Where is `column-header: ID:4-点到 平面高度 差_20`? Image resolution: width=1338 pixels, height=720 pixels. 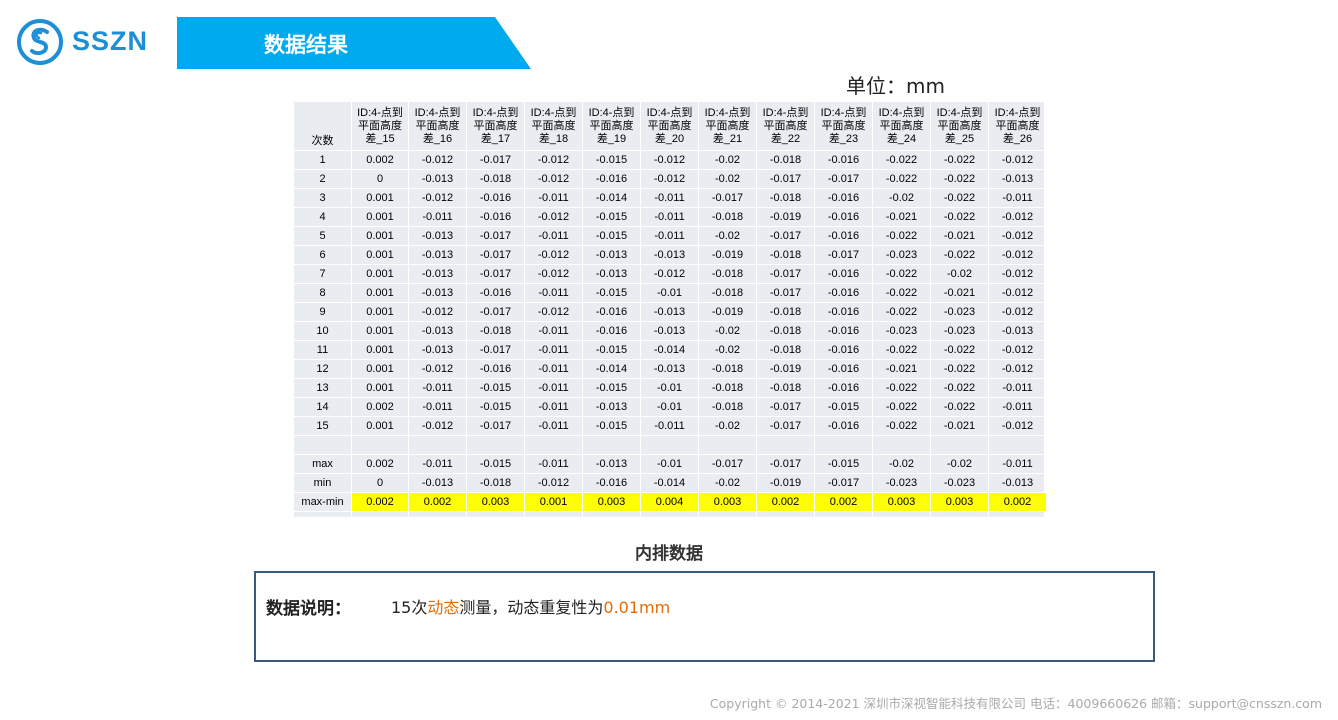
column-header: ID:4-点到 平面高度 差_20 is located at coordinates (669, 126).